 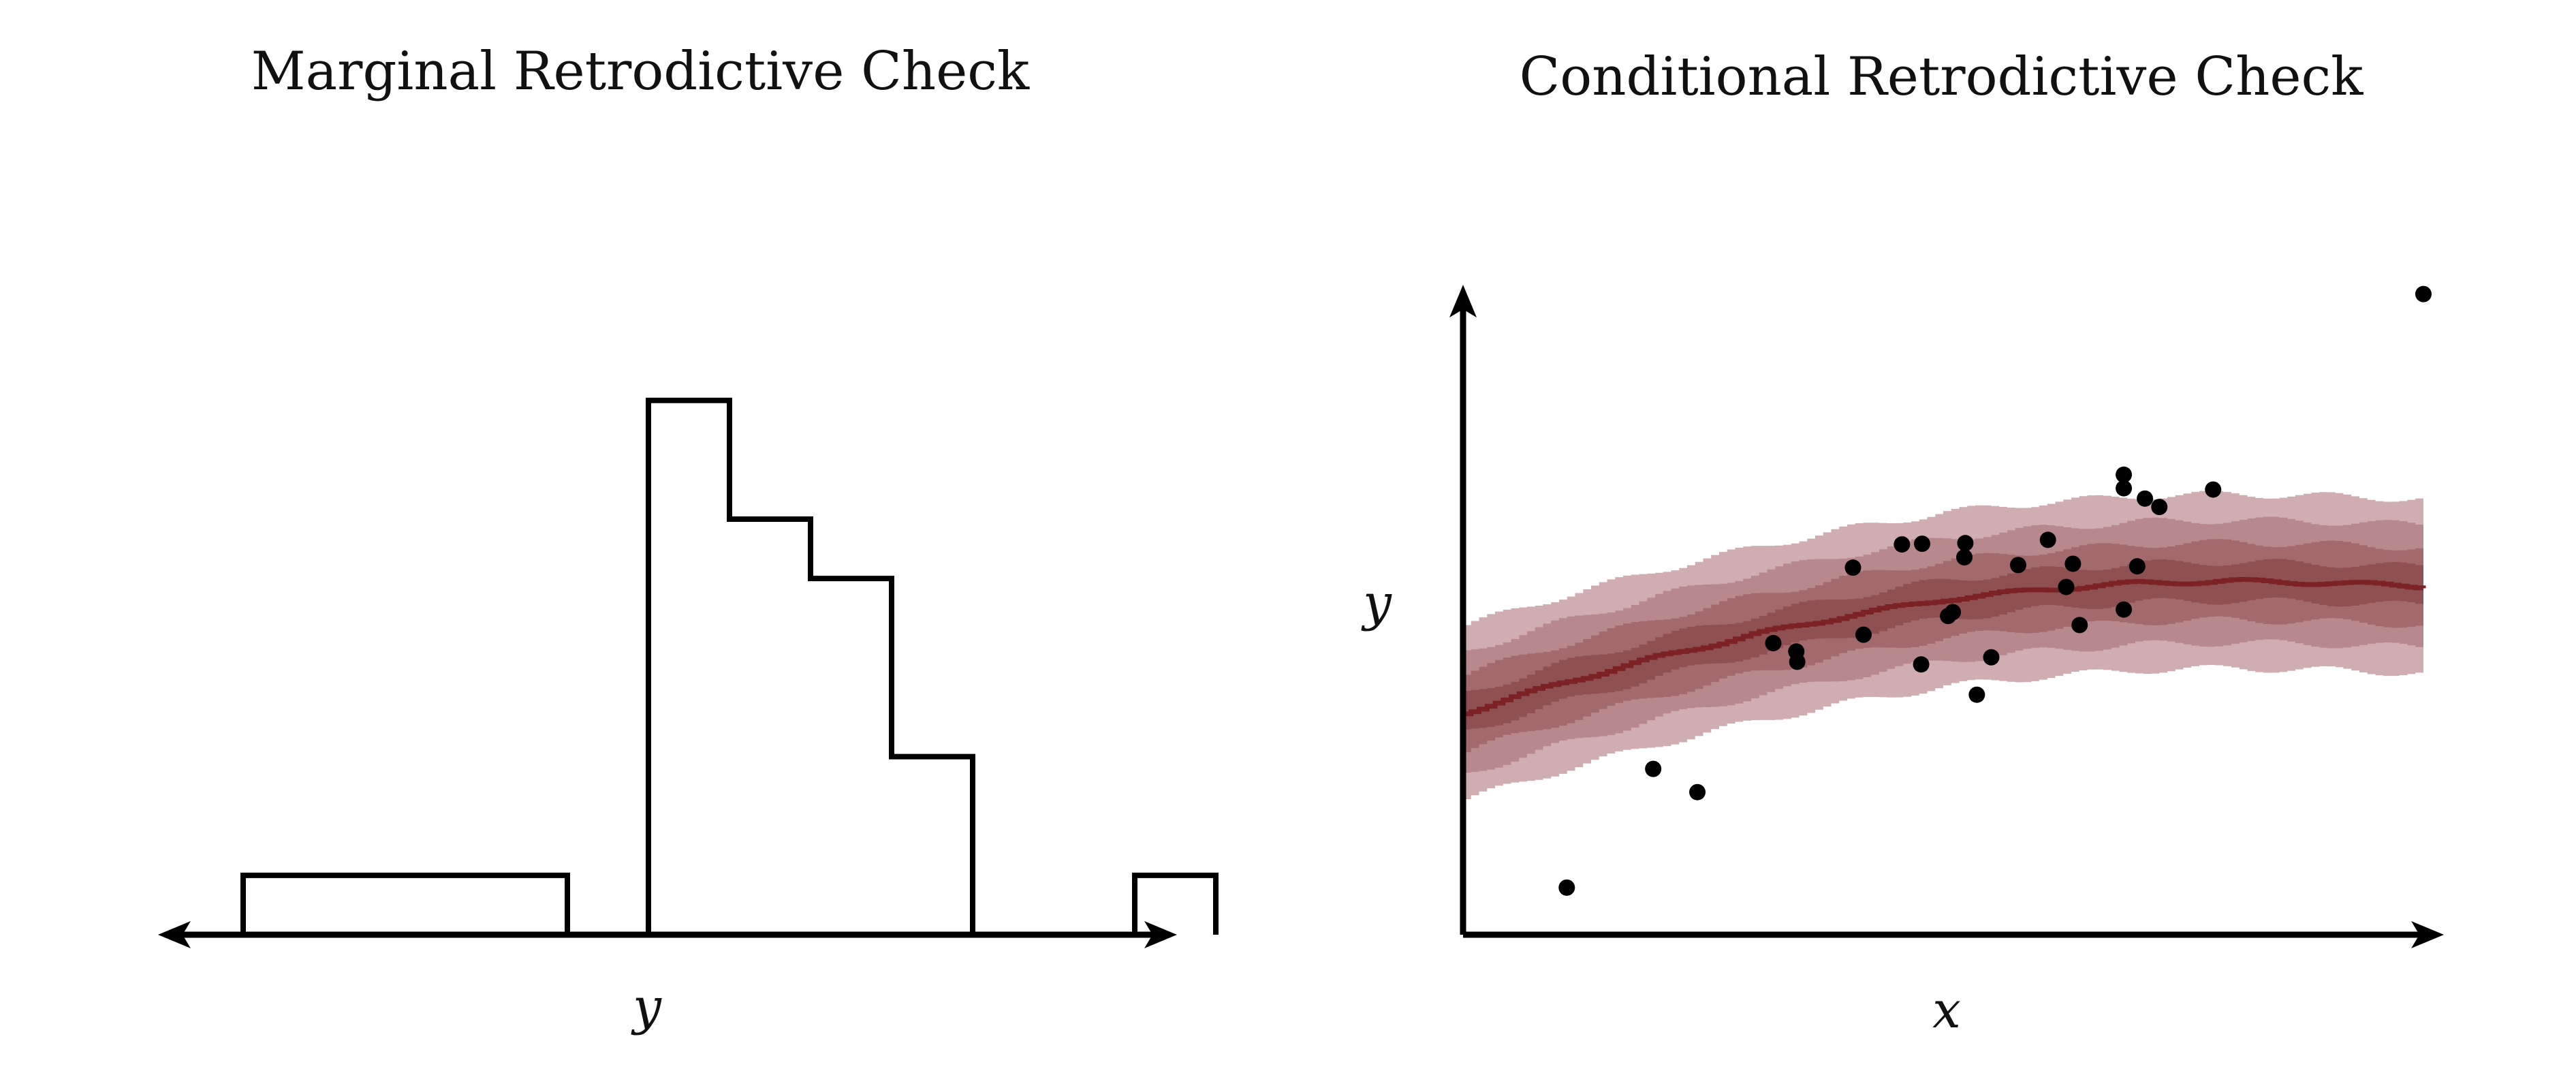 What do you see at coordinates (2427, 934) in the screenshot?
I see `right-axis-arrow-right` at bounding box center [2427, 934].